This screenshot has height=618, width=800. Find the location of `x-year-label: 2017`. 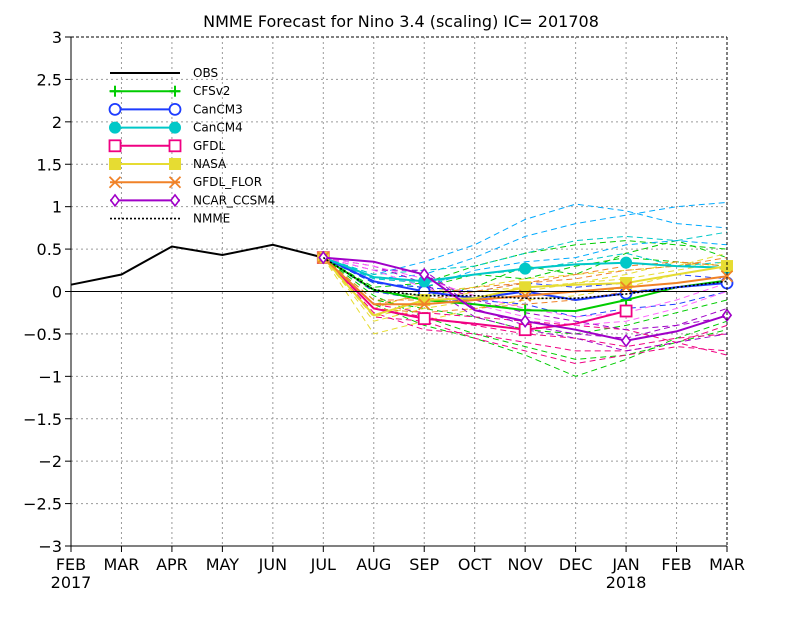

x-year-label: 2017 is located at coordinates (71, 582).